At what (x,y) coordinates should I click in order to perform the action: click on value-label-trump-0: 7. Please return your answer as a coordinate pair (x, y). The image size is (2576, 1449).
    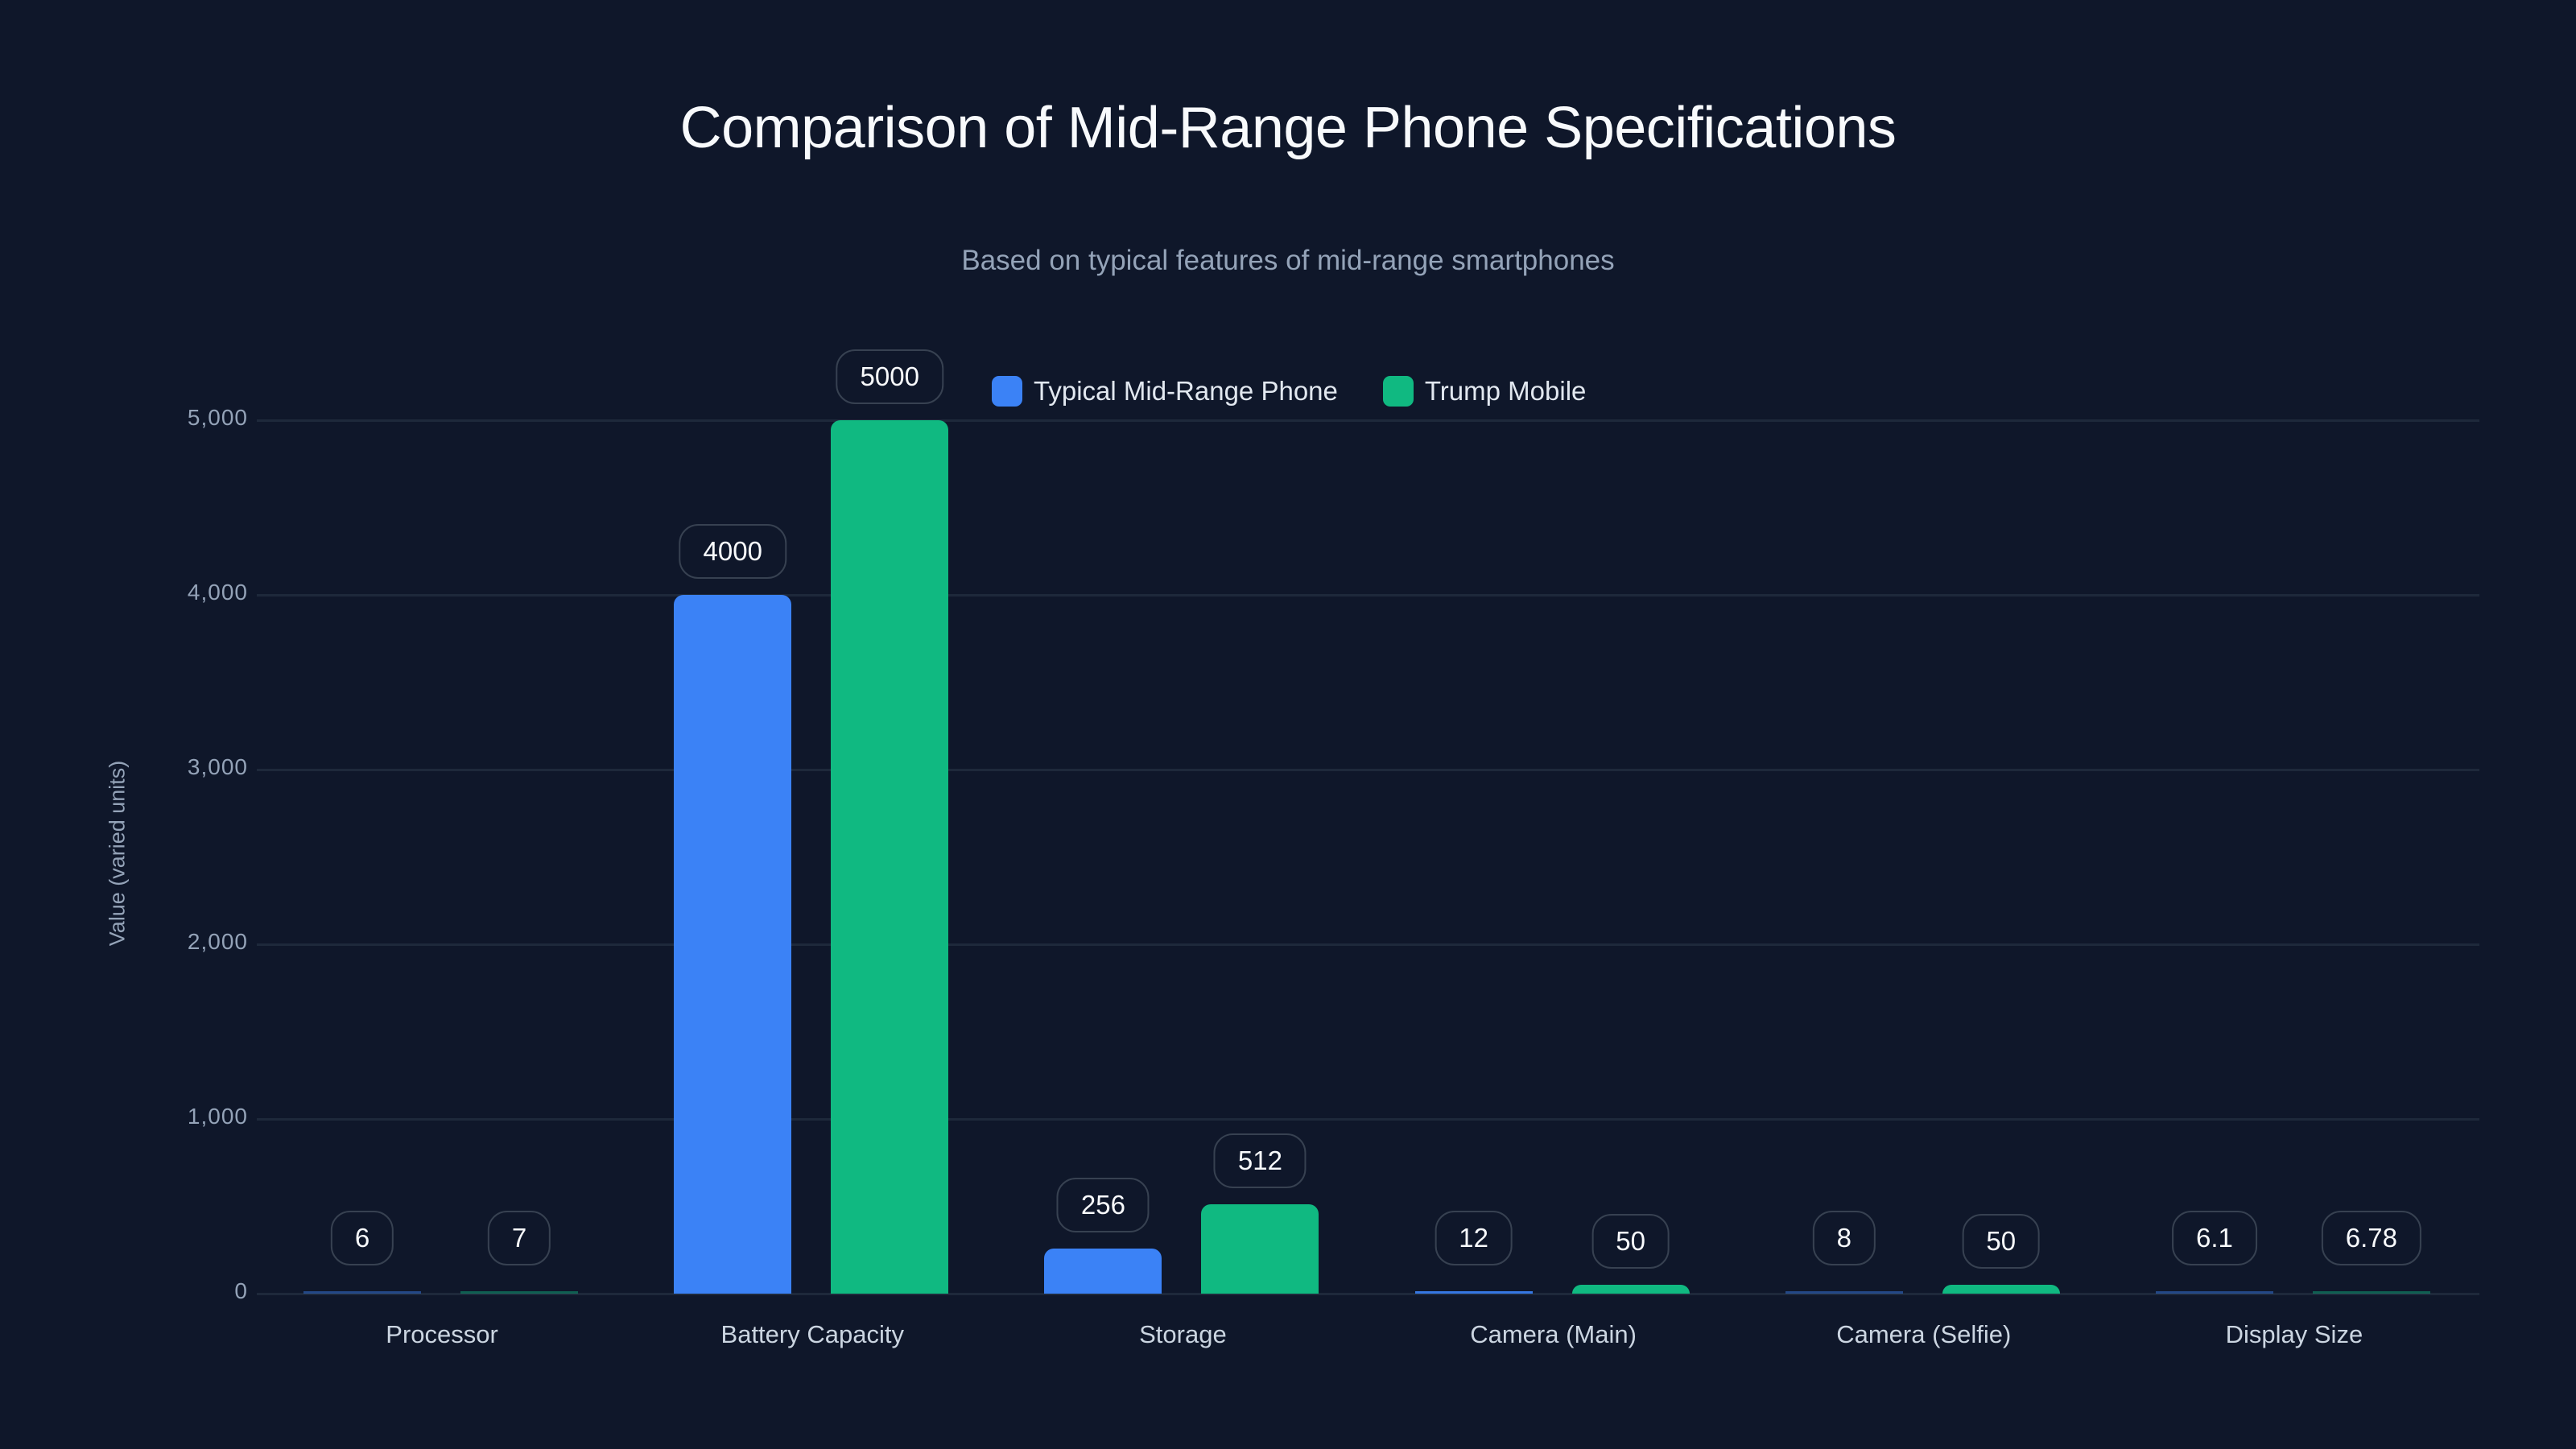
    Looking at the image, I should click on (519, 1238).